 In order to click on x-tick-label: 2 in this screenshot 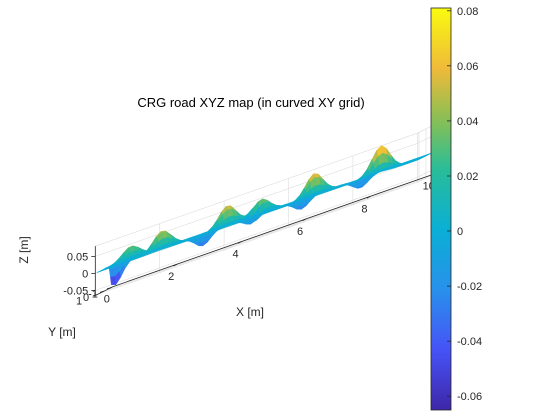, I will do `click(171, 277)`.